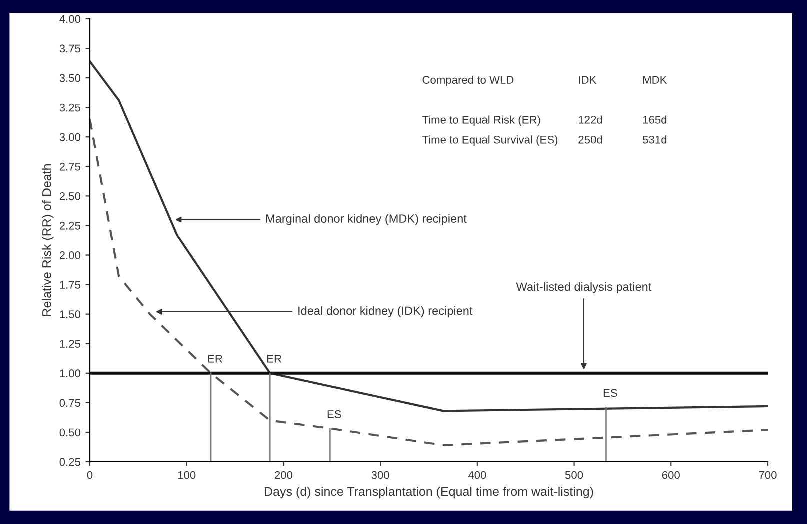 This screenshot has width=807, height=524. Describe the element at coordinates (366, 220) in the screenshot. I see `annotation: Marginal donor kidney (MDK) recipient` at that location.